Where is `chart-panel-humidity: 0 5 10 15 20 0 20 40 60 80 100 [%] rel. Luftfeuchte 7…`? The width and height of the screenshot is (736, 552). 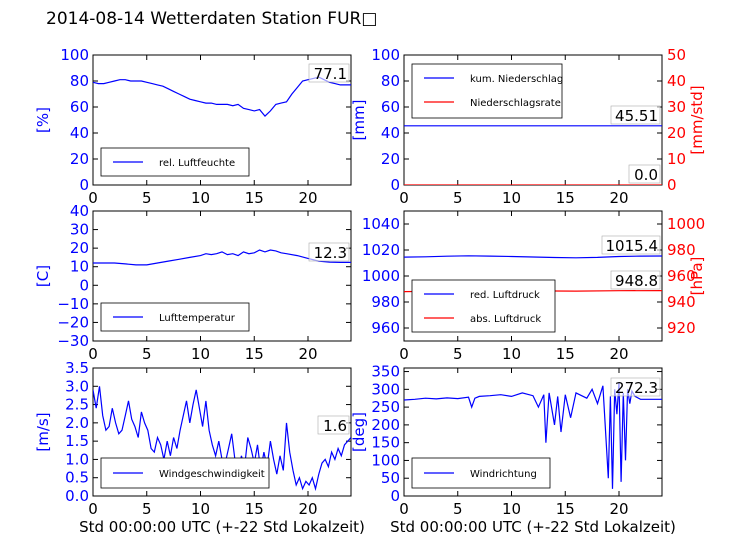
chart-panel-humidity: 0 5 10 15 20 0 20 40 60 80 100 [%] rel. Luftfeuchte 7… is located at coordinates (193, 126).